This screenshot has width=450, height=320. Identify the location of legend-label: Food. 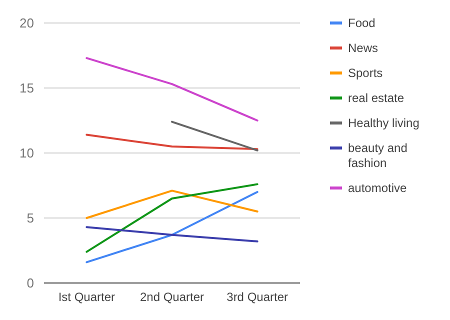
(362, 23).